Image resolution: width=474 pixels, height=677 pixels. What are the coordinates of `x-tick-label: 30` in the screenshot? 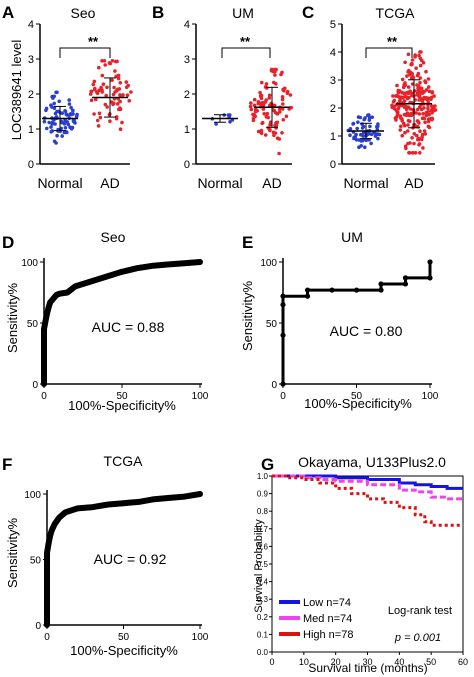 It's located at (367, 662).